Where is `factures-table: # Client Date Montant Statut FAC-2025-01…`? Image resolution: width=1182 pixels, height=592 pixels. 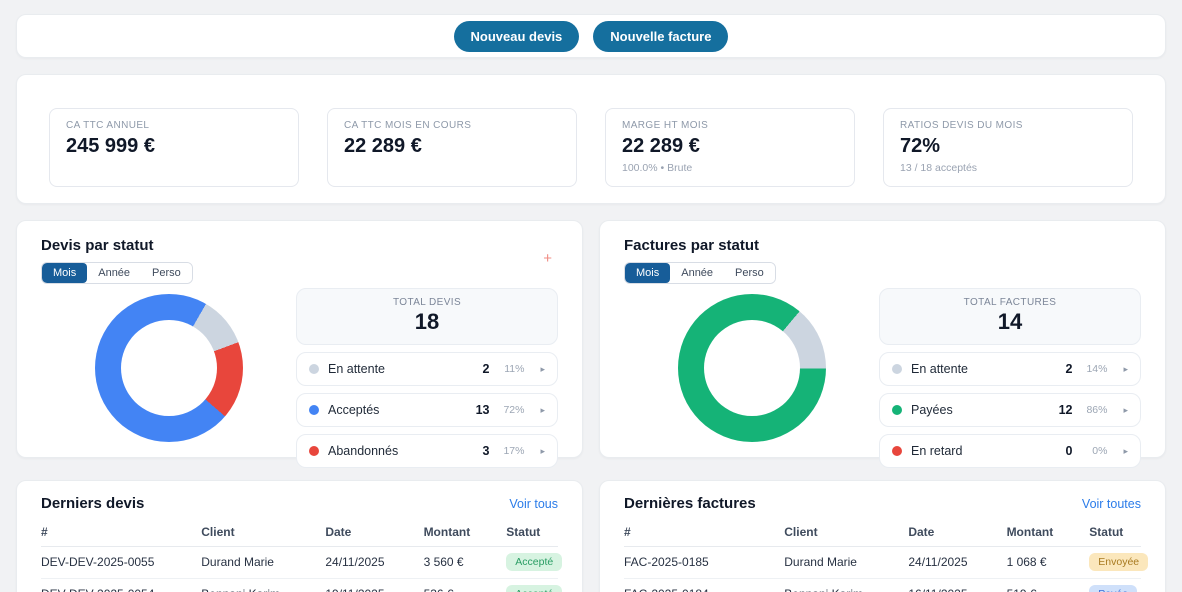
factures-table: # Client Date Montant Statut FAC-2025-01… is located at coordinates (886, 555).